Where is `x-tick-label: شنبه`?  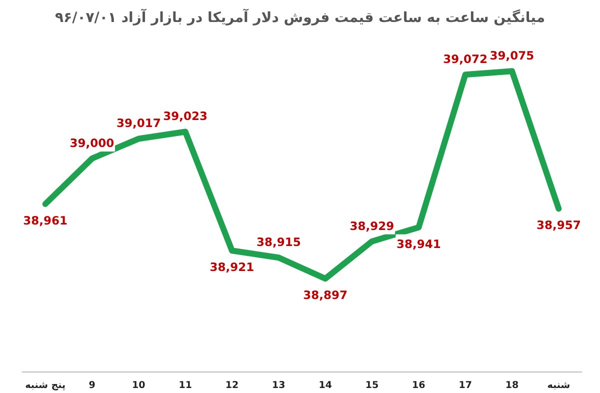
x-tick-label: شنبه is located at coordinates (558, 385).